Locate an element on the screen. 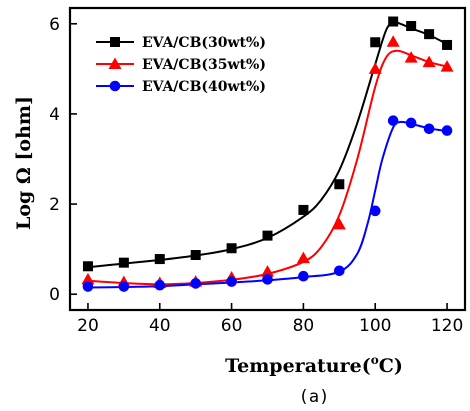 The width and height of the screenshot is (470, 411). x-tick-label: 20 is located at coordinates (88, 326).